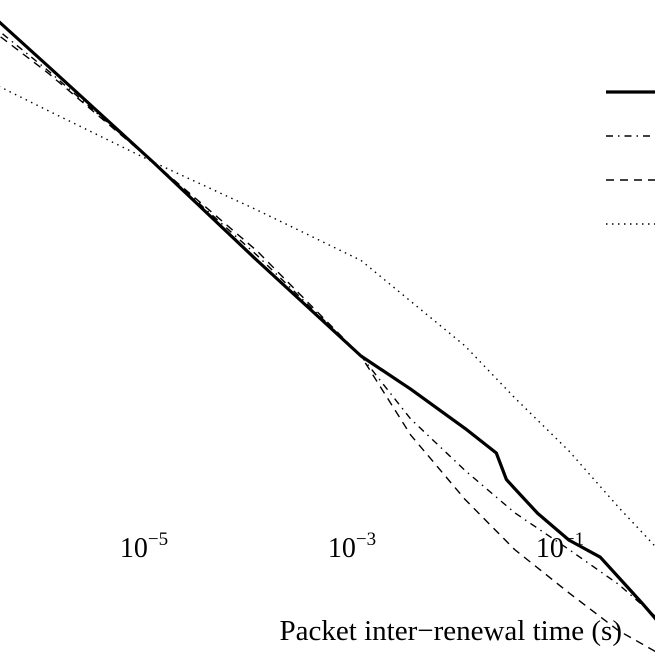  I want to click on x-tick-label-1: 10⁻⁵, so click(144, 546).